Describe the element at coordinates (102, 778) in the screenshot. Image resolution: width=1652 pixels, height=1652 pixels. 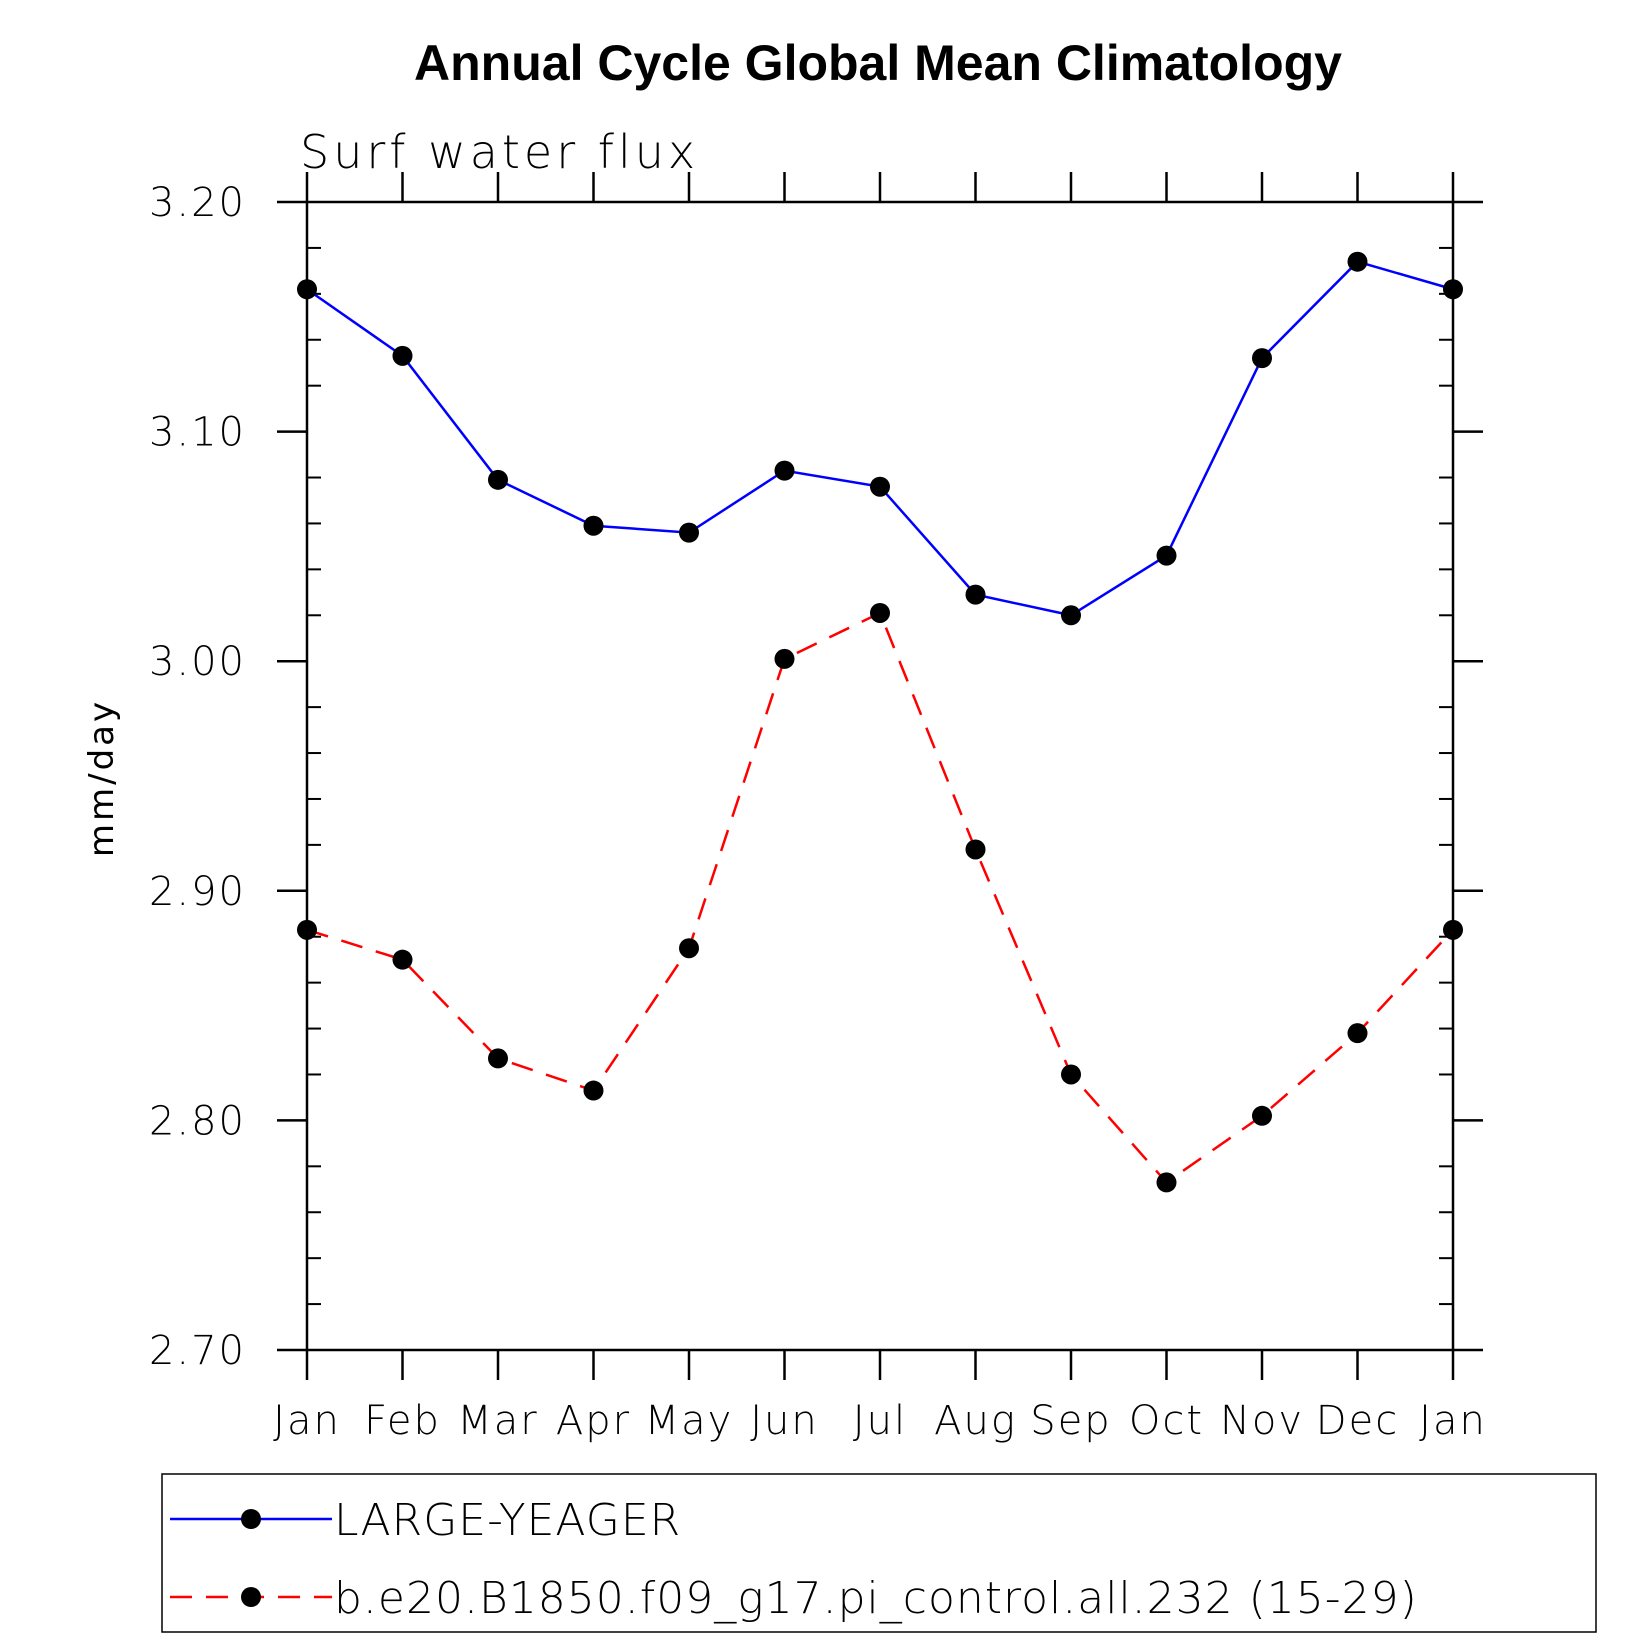
I see `y-axis-label: mm/day` at that location.